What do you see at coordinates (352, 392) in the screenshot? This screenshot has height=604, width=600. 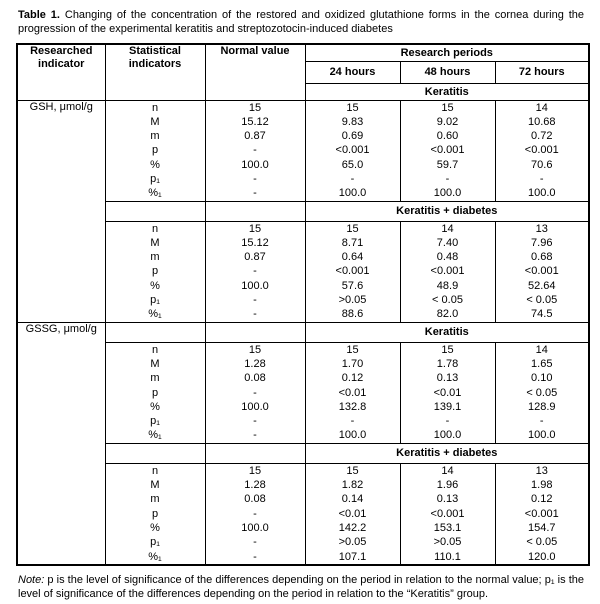 I see `values-24h-cell: 15 1.70 0.12 <0.01 132.8 -100.0` at bounding box center [352, 392].